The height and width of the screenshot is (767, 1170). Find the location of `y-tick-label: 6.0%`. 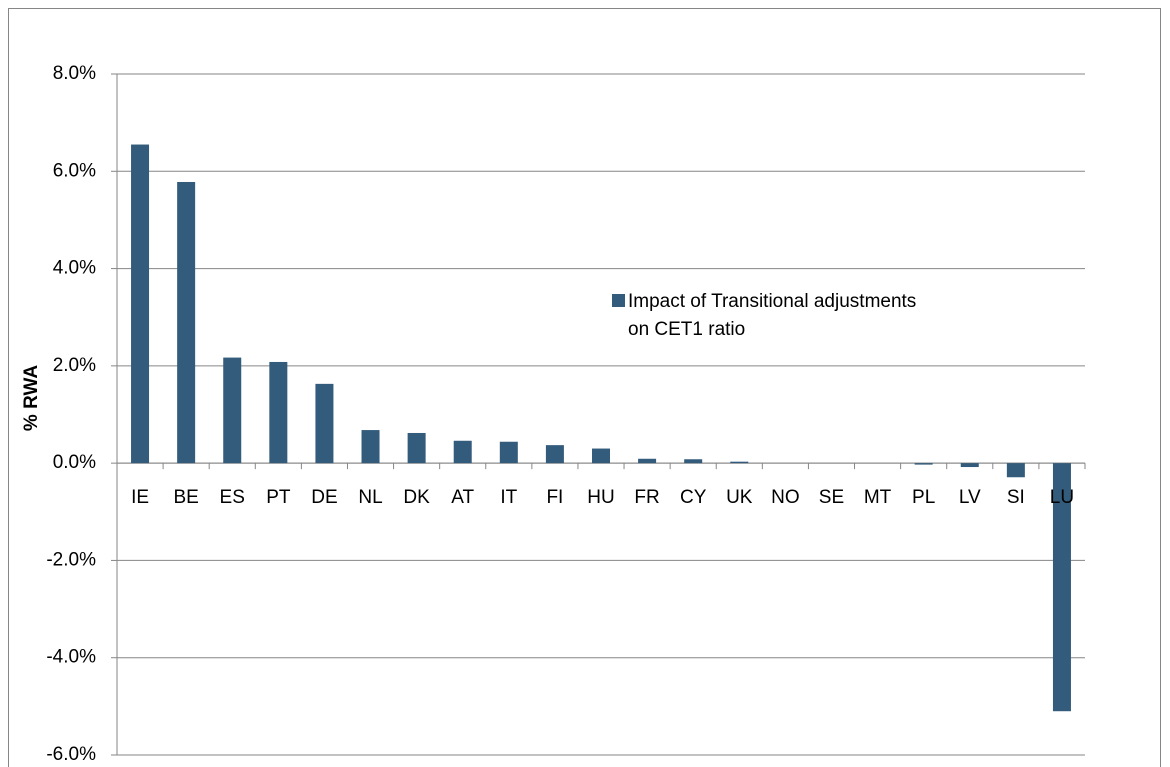

y-tick-label: 6.0% is located at coordinates (74, 170).